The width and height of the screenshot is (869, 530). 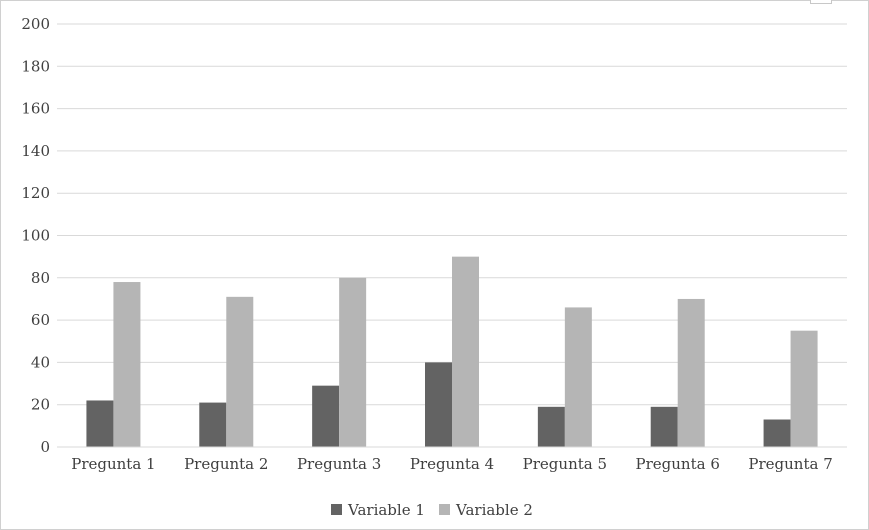 I want to click on legend-label: Variable 1, so click(x=386, y=510).